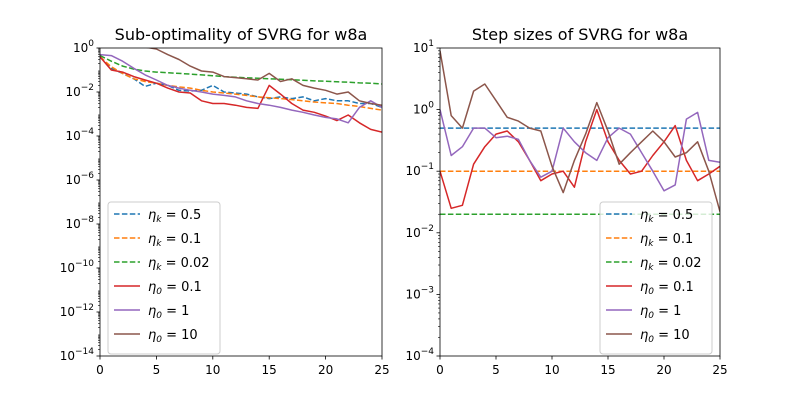 The width and height of the screenshot is (800, 400). I want to click on y-tick-label: 10⁻⁶, so click(79, 179).